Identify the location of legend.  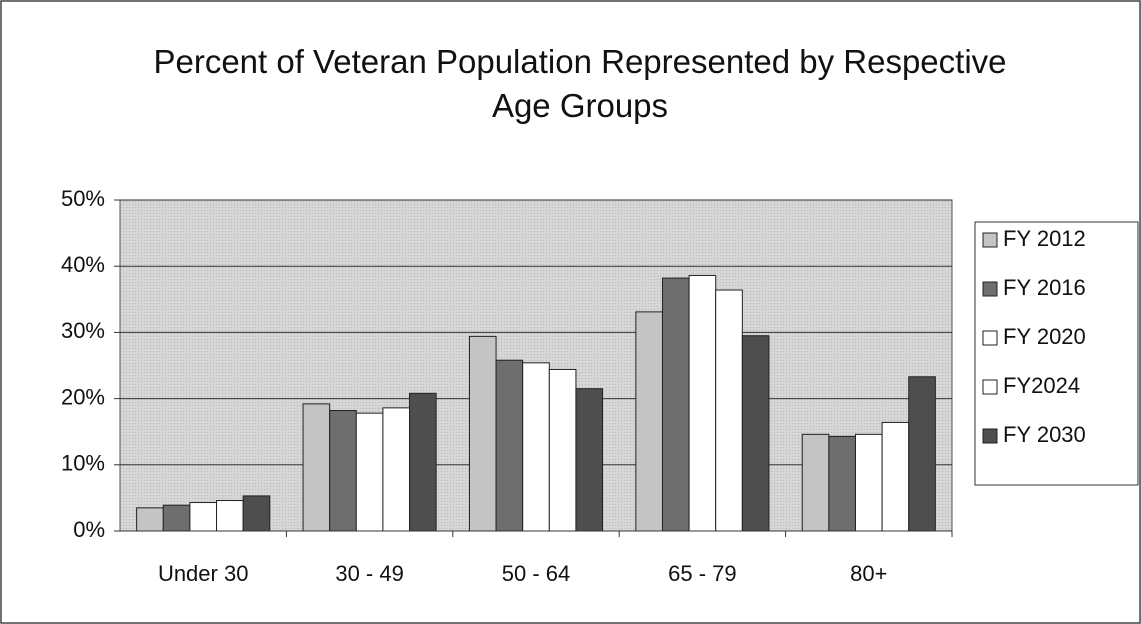
(1056, 353).